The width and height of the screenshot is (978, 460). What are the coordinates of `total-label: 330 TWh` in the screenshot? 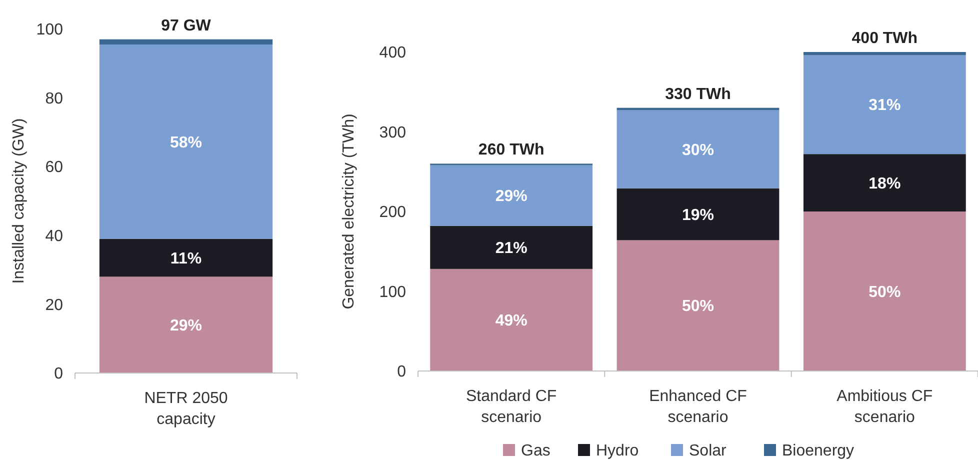 It's located at (698, 94).